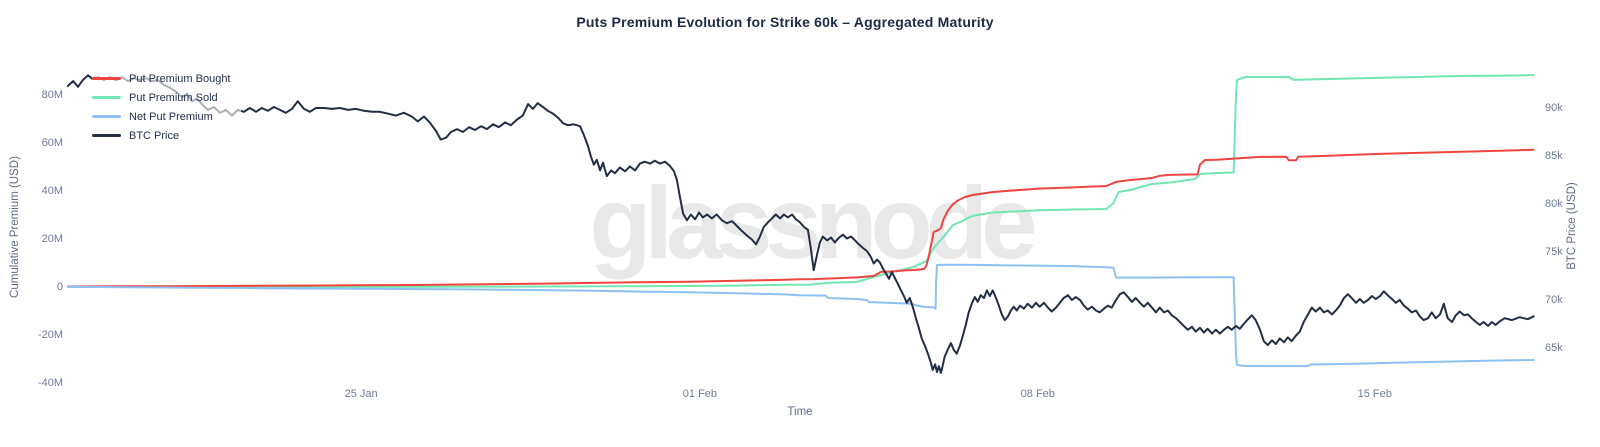 Image resolution: width=1600 pixels, height=447 pixels. Describe the element at coordinates (1037, 394) in the screenshot. I see `x-tick-08-feb: 08 Feb` at that location.